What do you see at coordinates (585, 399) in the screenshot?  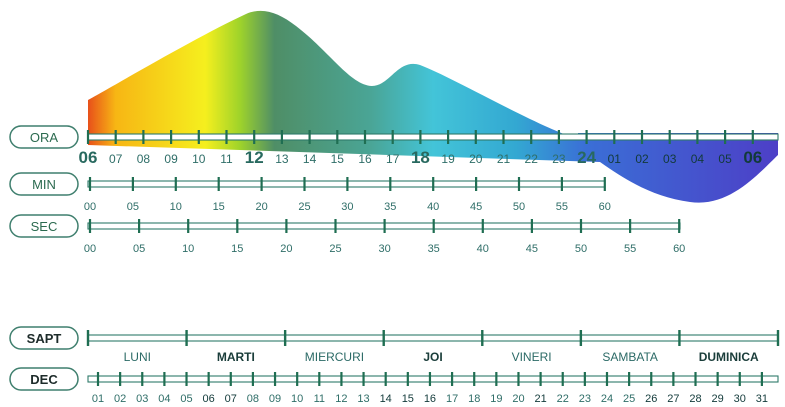 I see `dec-tick-label: 23` at bounding box center [585, 399].